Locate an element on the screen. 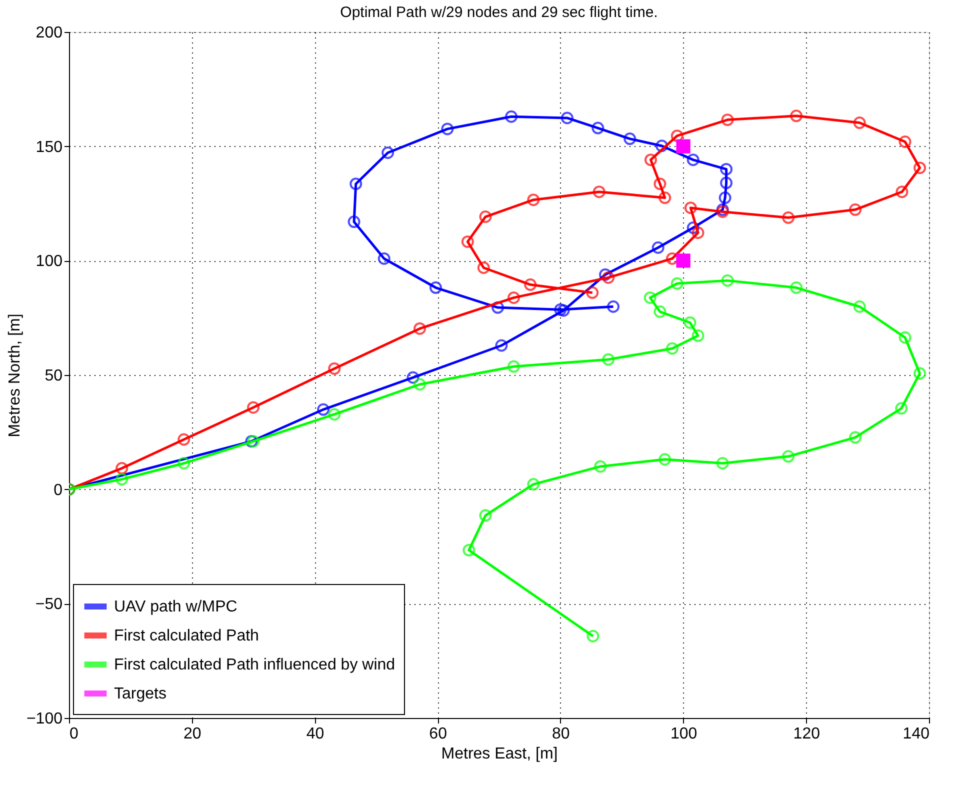 This screenshot has width=979, height=791. x-tick-label: 120 is located at coordinates (806, 734).